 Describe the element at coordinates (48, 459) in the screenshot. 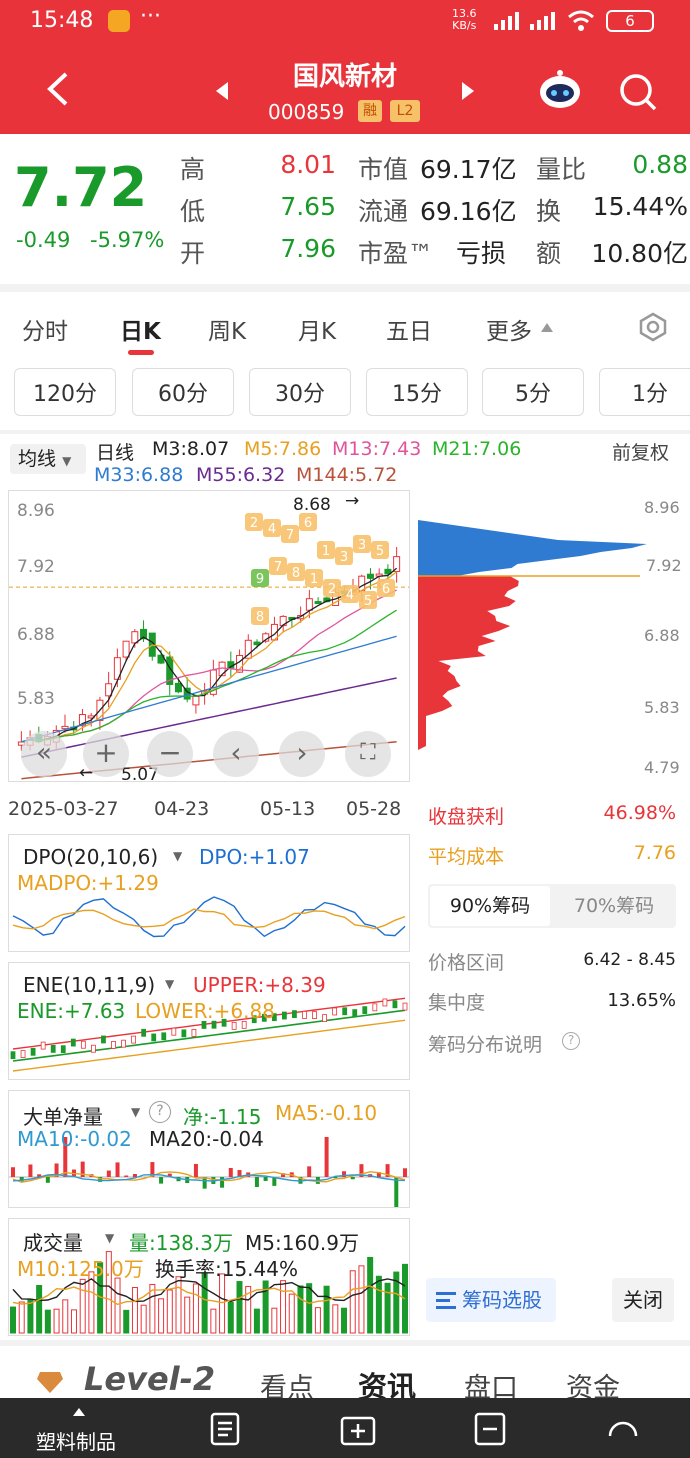

I see `ma-selector: 均线 ▼` at that location.